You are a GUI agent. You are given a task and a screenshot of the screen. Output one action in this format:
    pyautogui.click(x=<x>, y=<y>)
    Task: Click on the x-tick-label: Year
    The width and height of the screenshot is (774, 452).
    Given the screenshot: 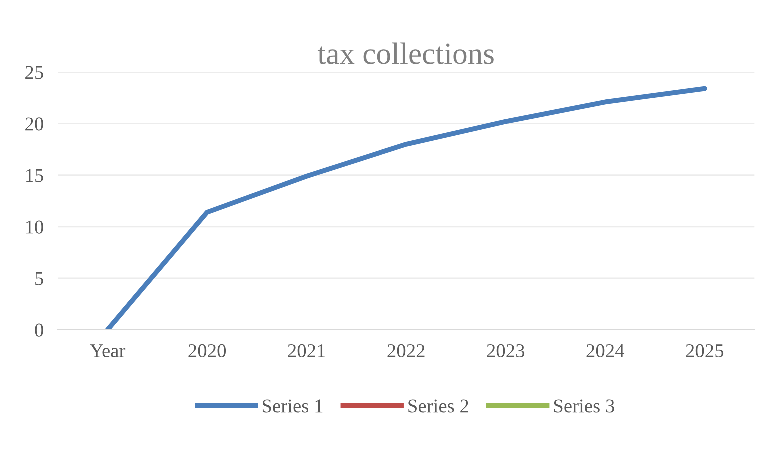 What is the action you would take?
    pyautogui.click(x=108, y=351)
    